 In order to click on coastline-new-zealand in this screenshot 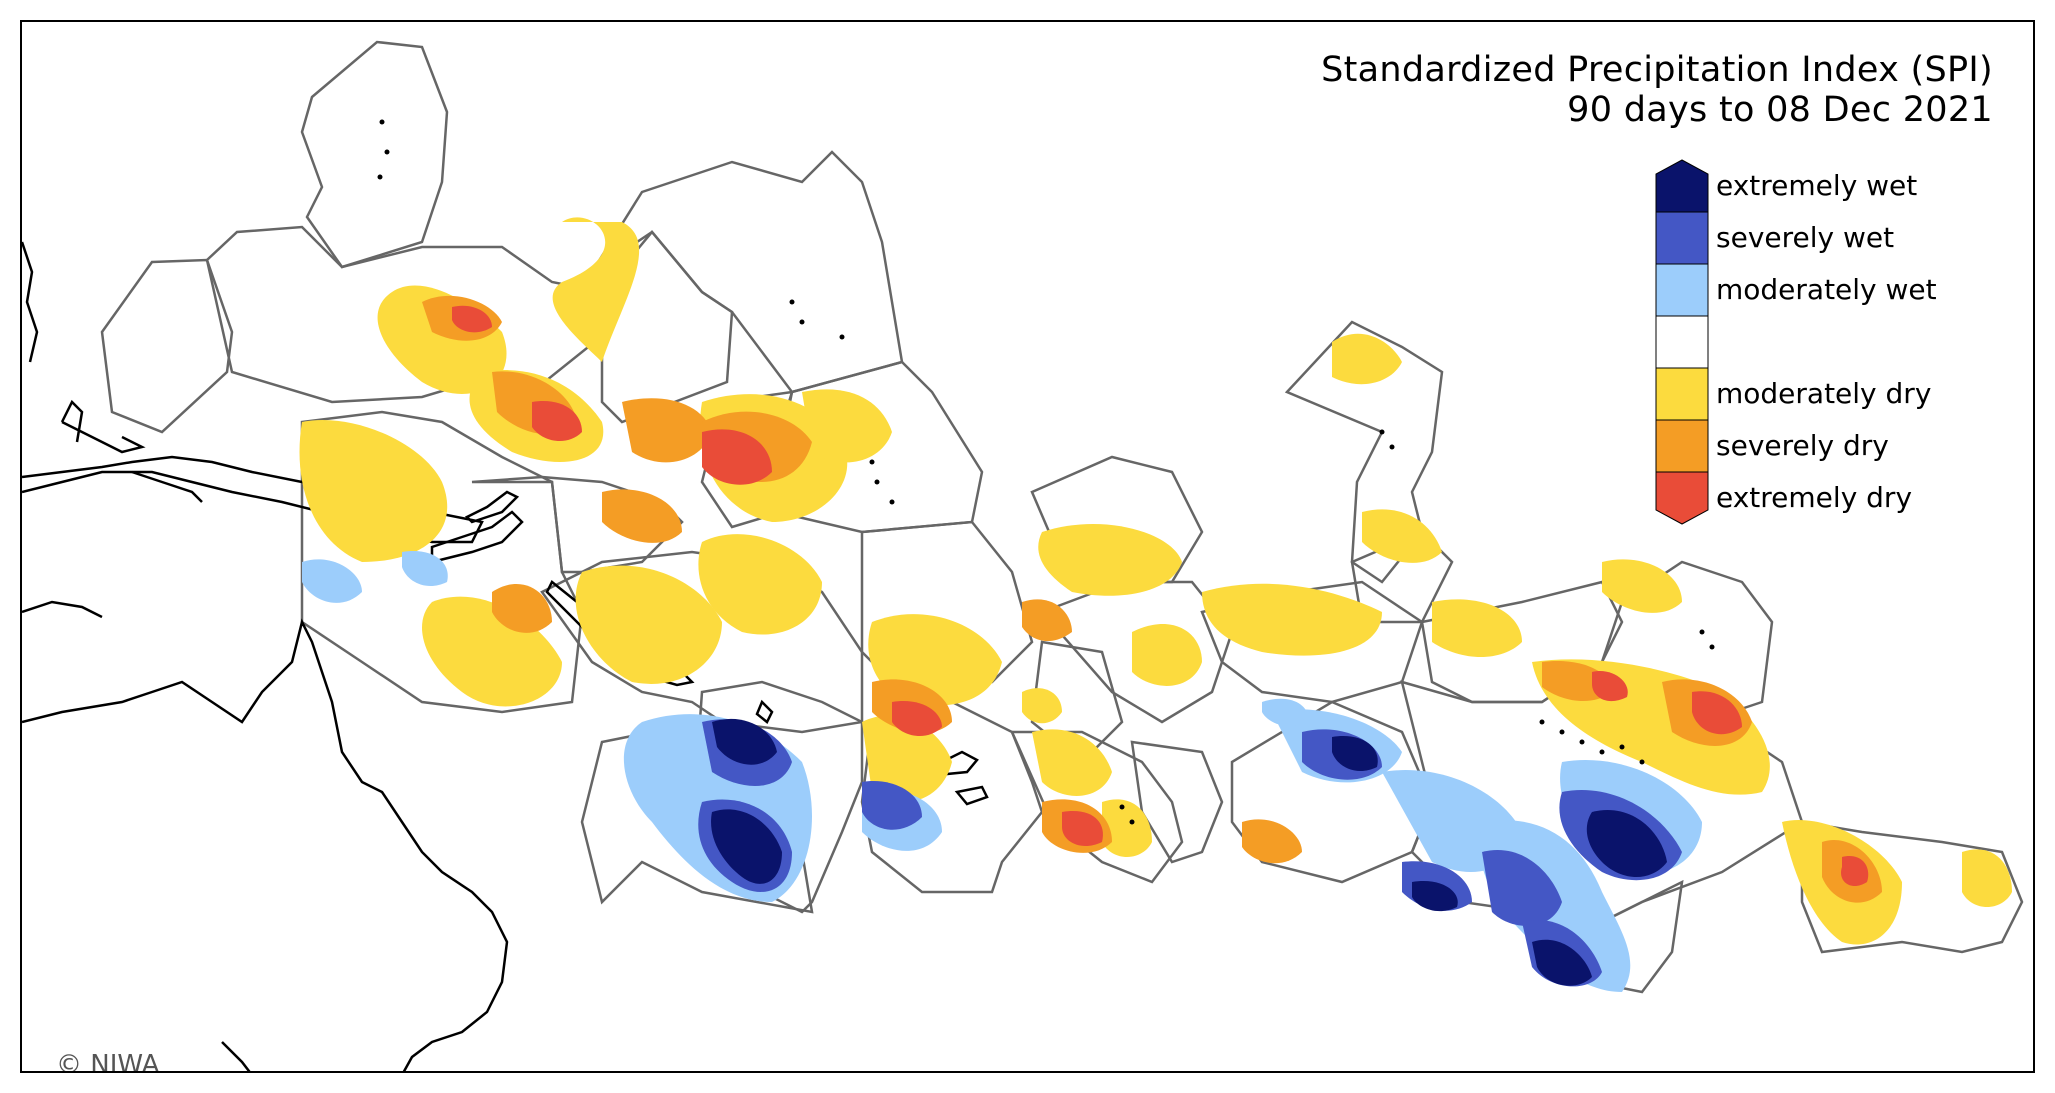, I will do `click(236, 1056)`.